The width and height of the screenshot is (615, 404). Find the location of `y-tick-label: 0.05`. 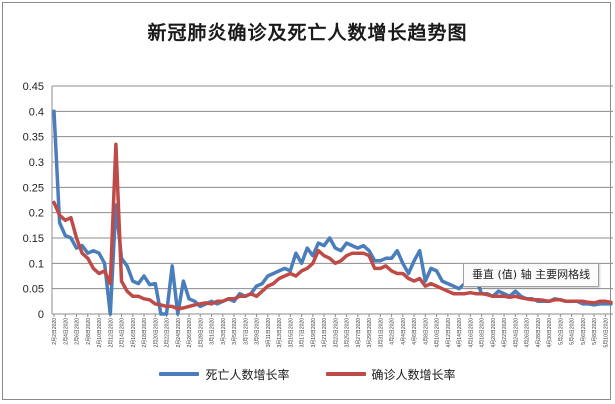

y-tick-label: 0.05 is located at coordinates (33, 290).